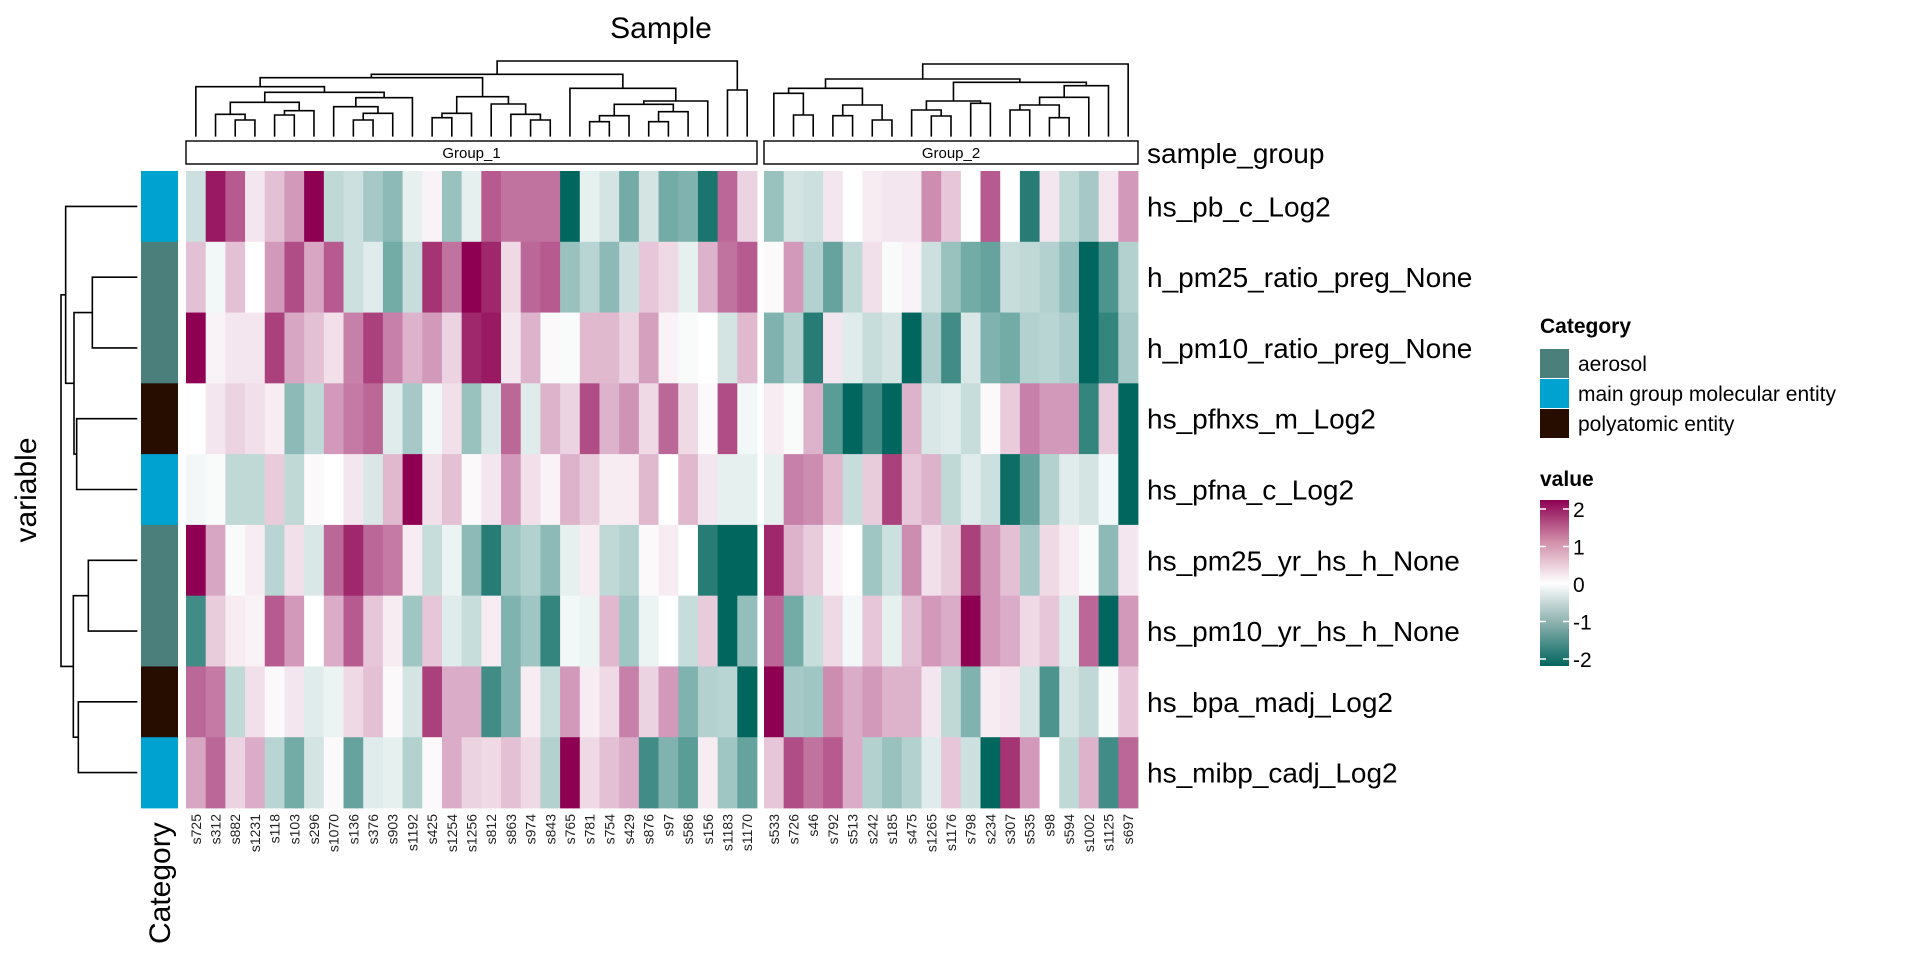  Describe the element at coordinates (294, 829) in the screenshot. I see `column-label: s103` at that location.